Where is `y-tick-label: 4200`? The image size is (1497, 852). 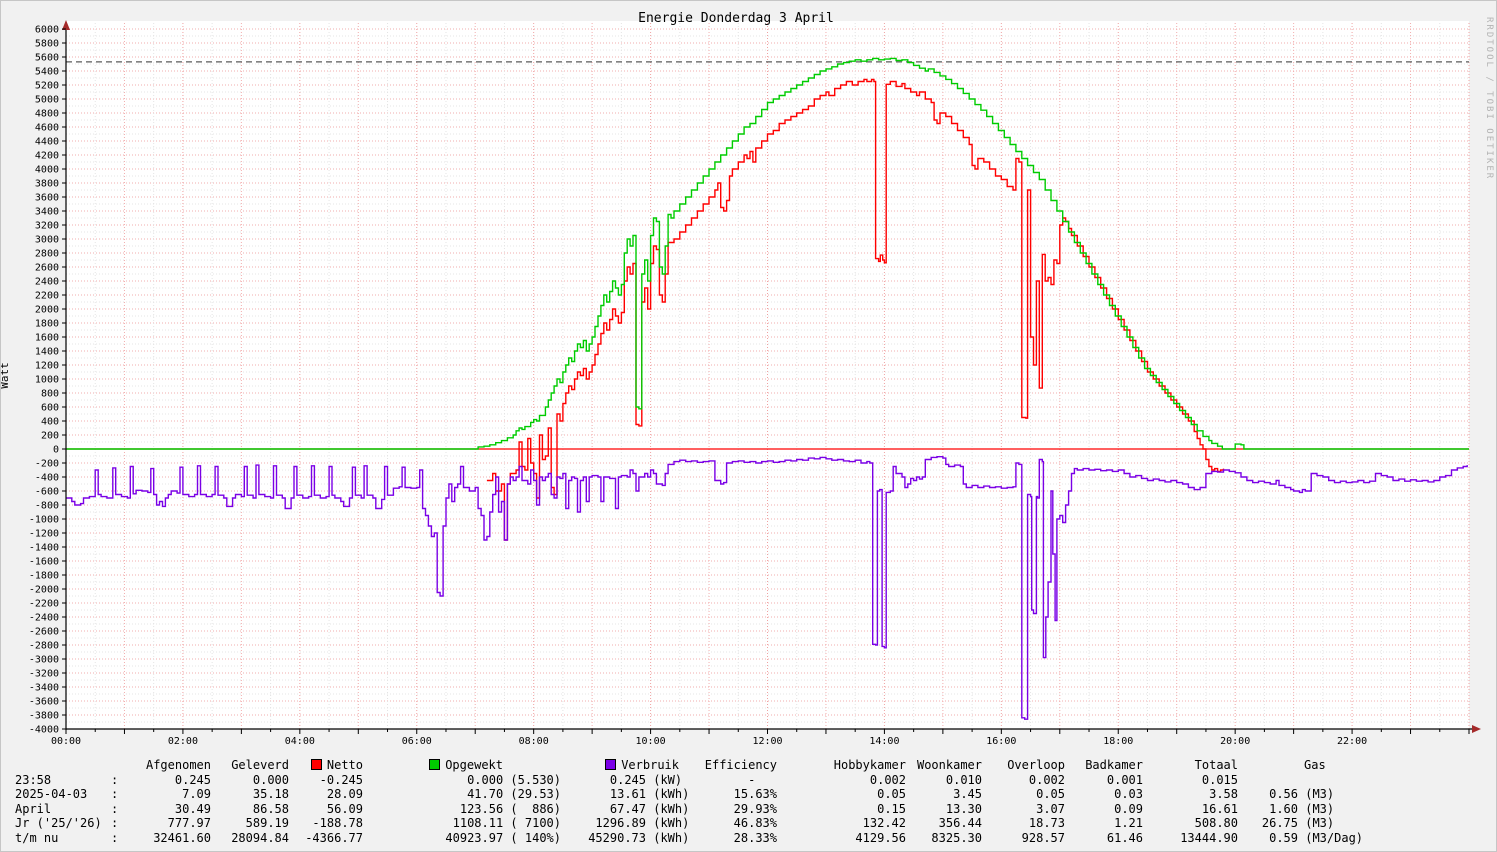 y-tick-label: 4200 is located at coordinates (47, 156).